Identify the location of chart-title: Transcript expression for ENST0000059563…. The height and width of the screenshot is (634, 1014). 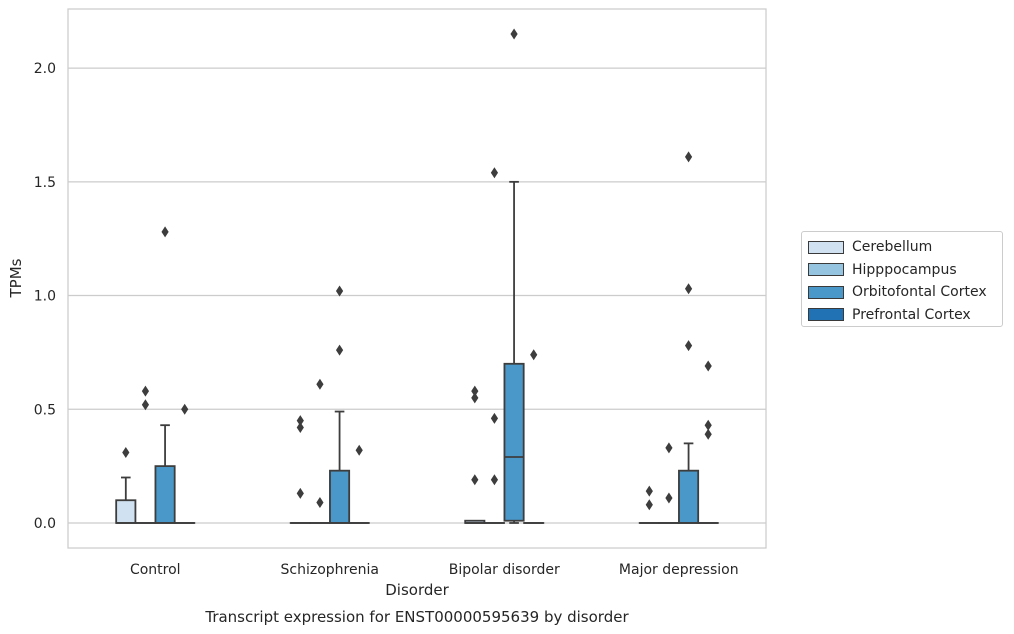
(416, 617).